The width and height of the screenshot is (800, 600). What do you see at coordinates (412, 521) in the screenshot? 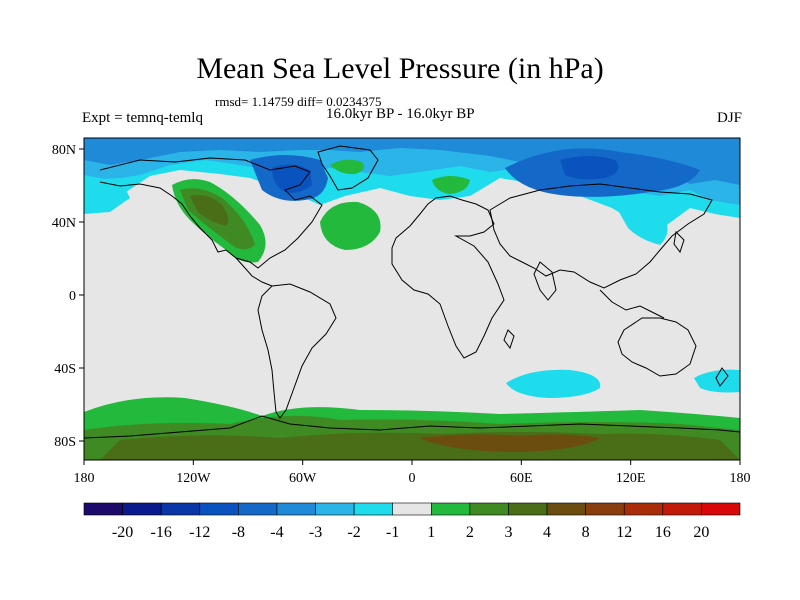
I see `colorbar: -20 -16 -12 -8 -4 -3 -2 -1 1 2 3 4 8 12 16 20` at bounding box center [412, 521].